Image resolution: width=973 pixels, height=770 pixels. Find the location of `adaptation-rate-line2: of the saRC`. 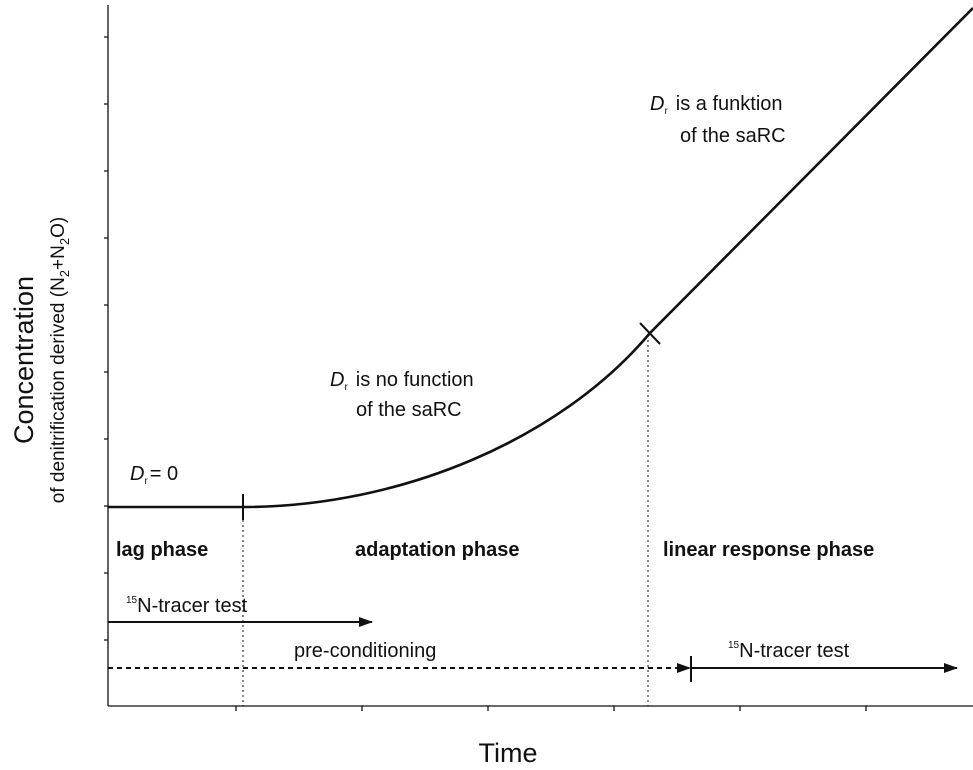

adaptation-rate-line2: of the saRC is located at coordinates (409, 410).